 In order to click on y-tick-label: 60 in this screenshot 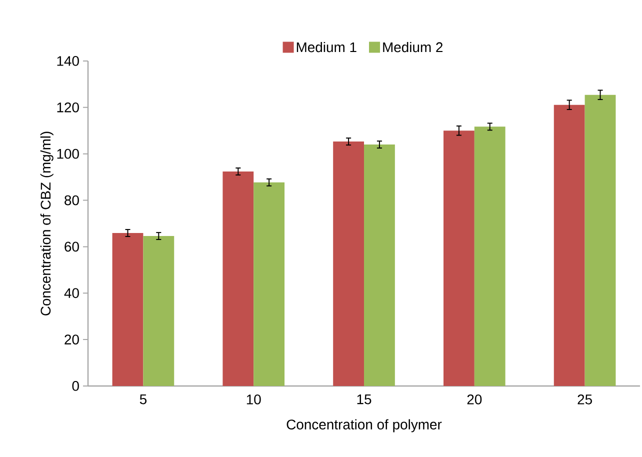, I will do `click(71, 247)`.